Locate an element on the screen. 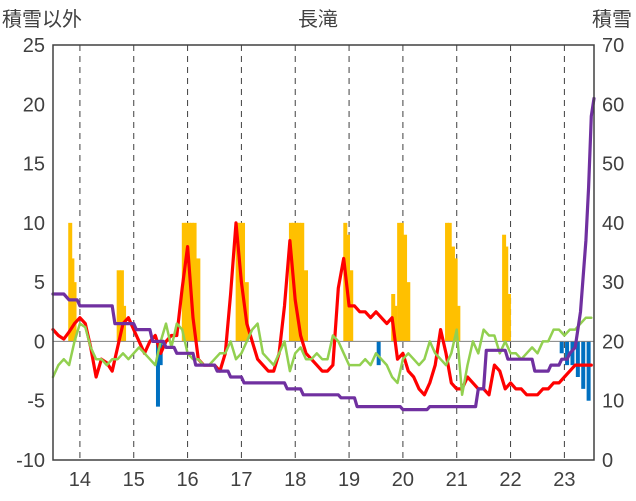  x-tick-label: 18 is located at coordinates (295, 480).